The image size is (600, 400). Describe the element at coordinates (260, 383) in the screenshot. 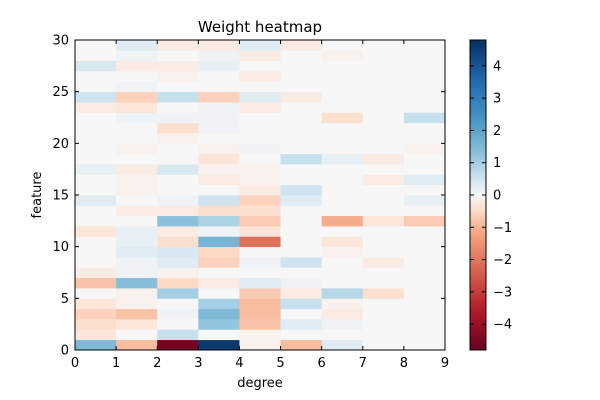

I see `x-axis-label: degree` at that location.